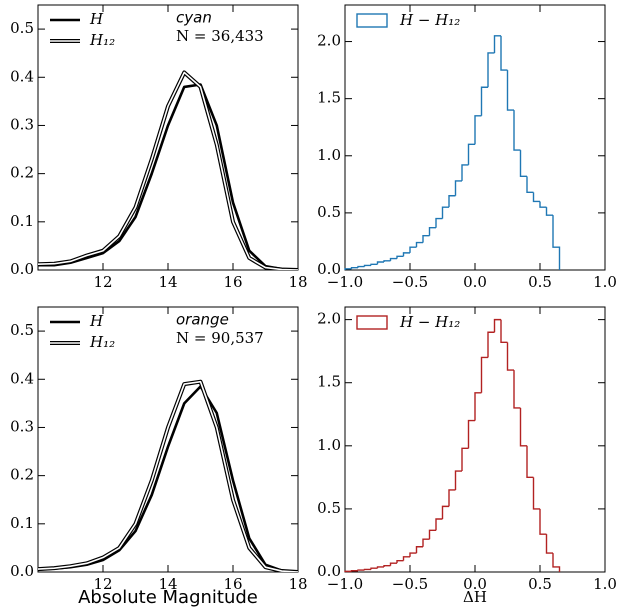 This screenshot has height=614, width=618. Describe the element at coordinates (220, 338) in the screenshot. I see `annotation: N = 90,537` at that location.